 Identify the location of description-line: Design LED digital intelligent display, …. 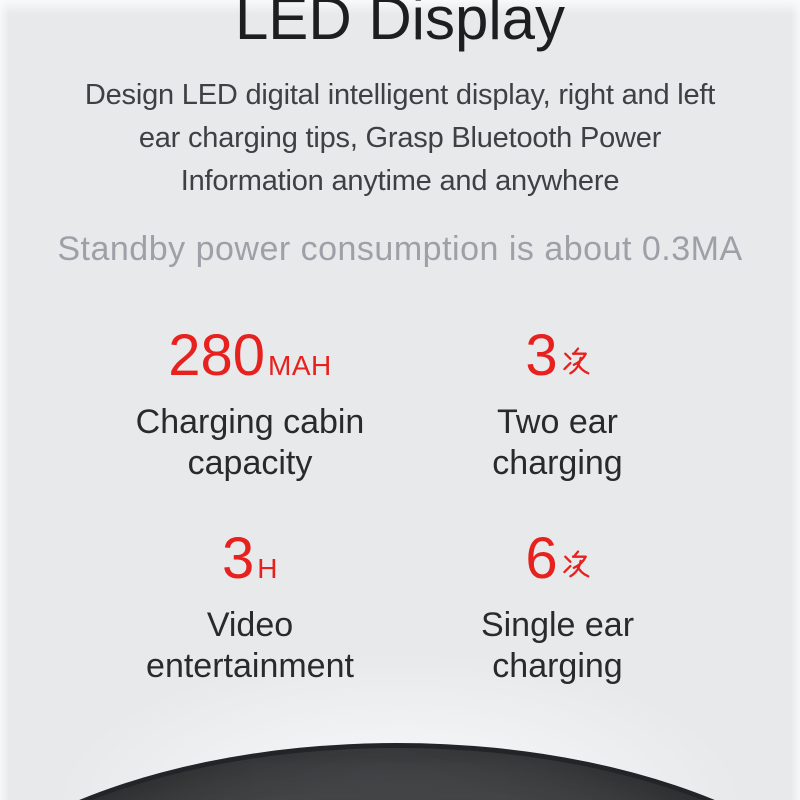
(400, 95).